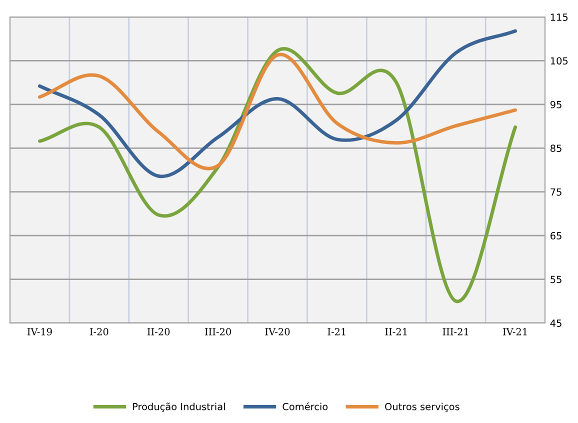 The width and height of the screenshot is (578, 423). I want to click on y-tick-label: 65, so click(556, 236).